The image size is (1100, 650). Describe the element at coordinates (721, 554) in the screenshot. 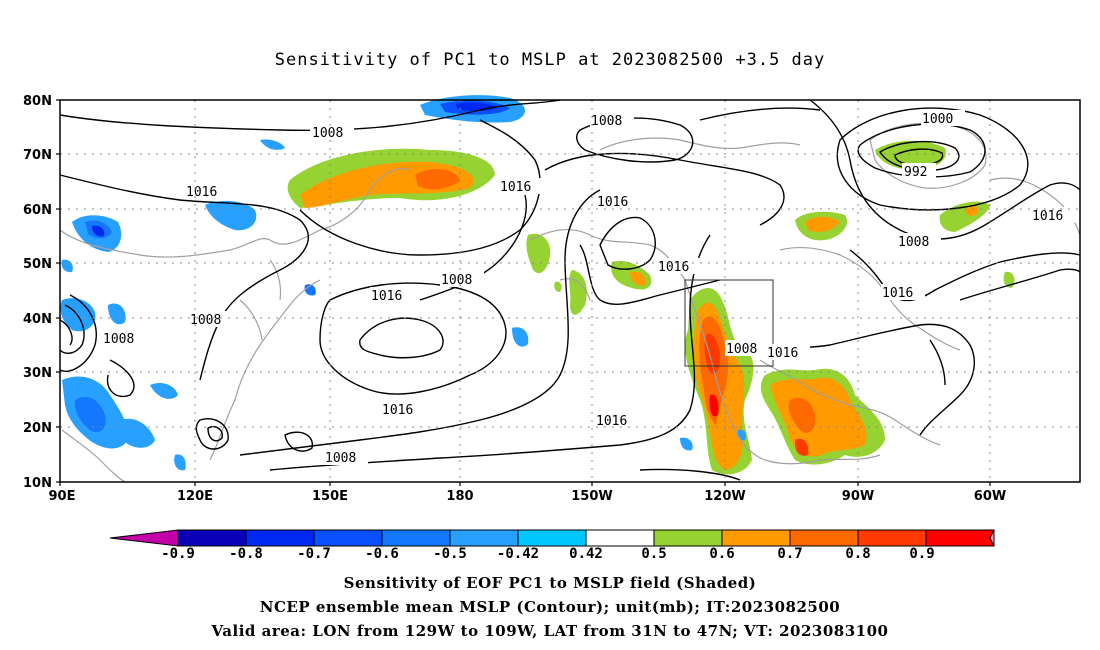

I see `colorbar-label: 0.6` at that location.